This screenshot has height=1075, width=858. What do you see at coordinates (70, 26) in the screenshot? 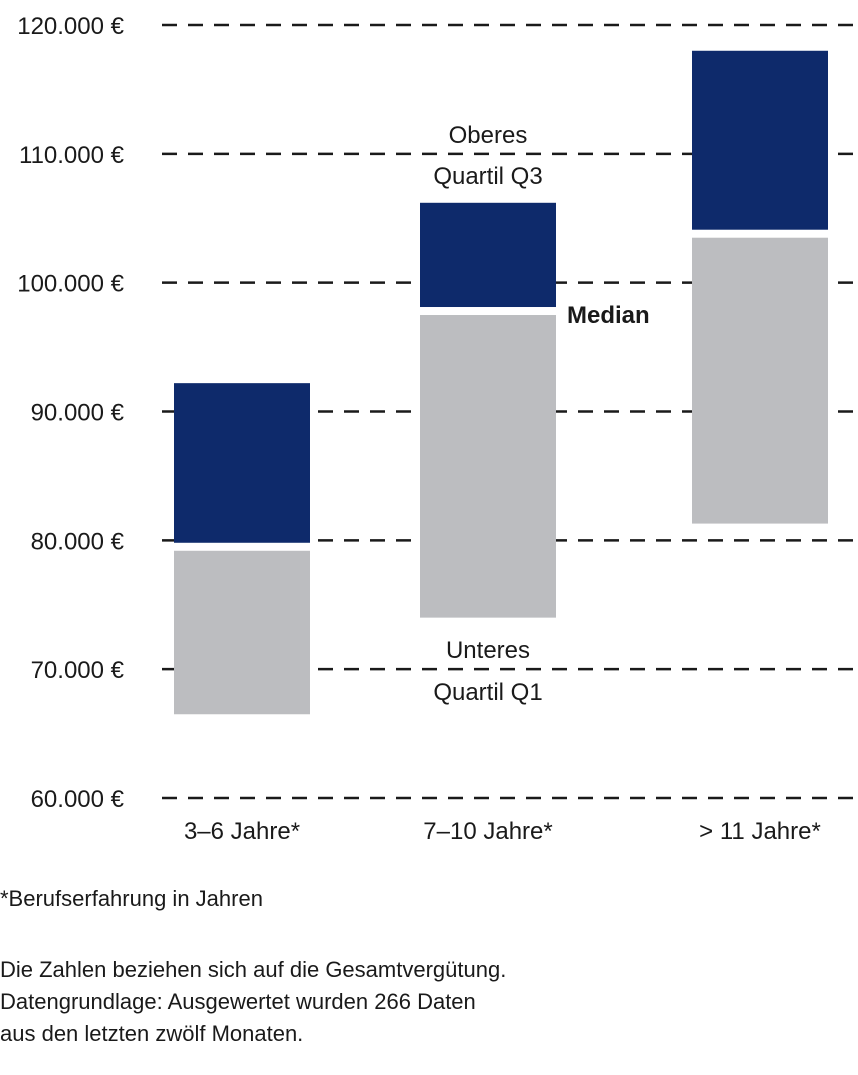
I see `y-tick-label: 120.000 €` at bounding box center [70, 26].